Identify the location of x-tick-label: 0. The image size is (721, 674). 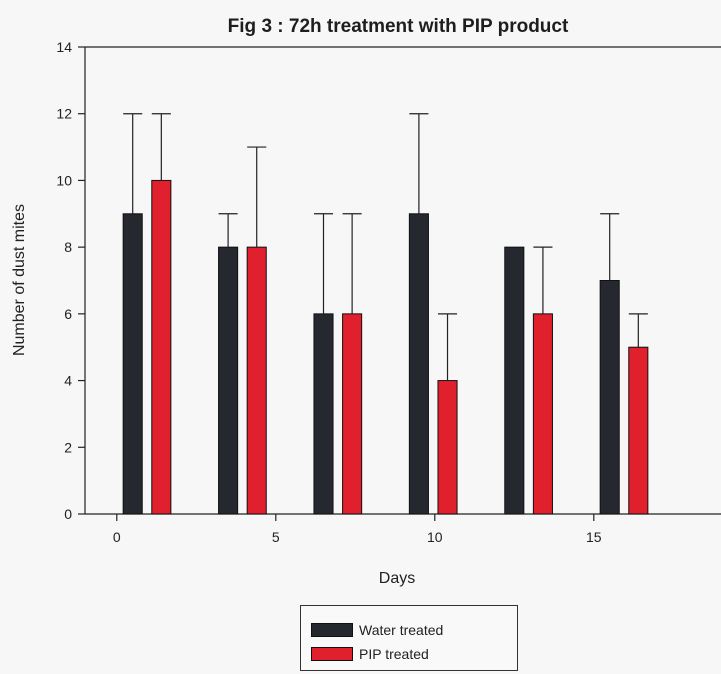
(117, 537).